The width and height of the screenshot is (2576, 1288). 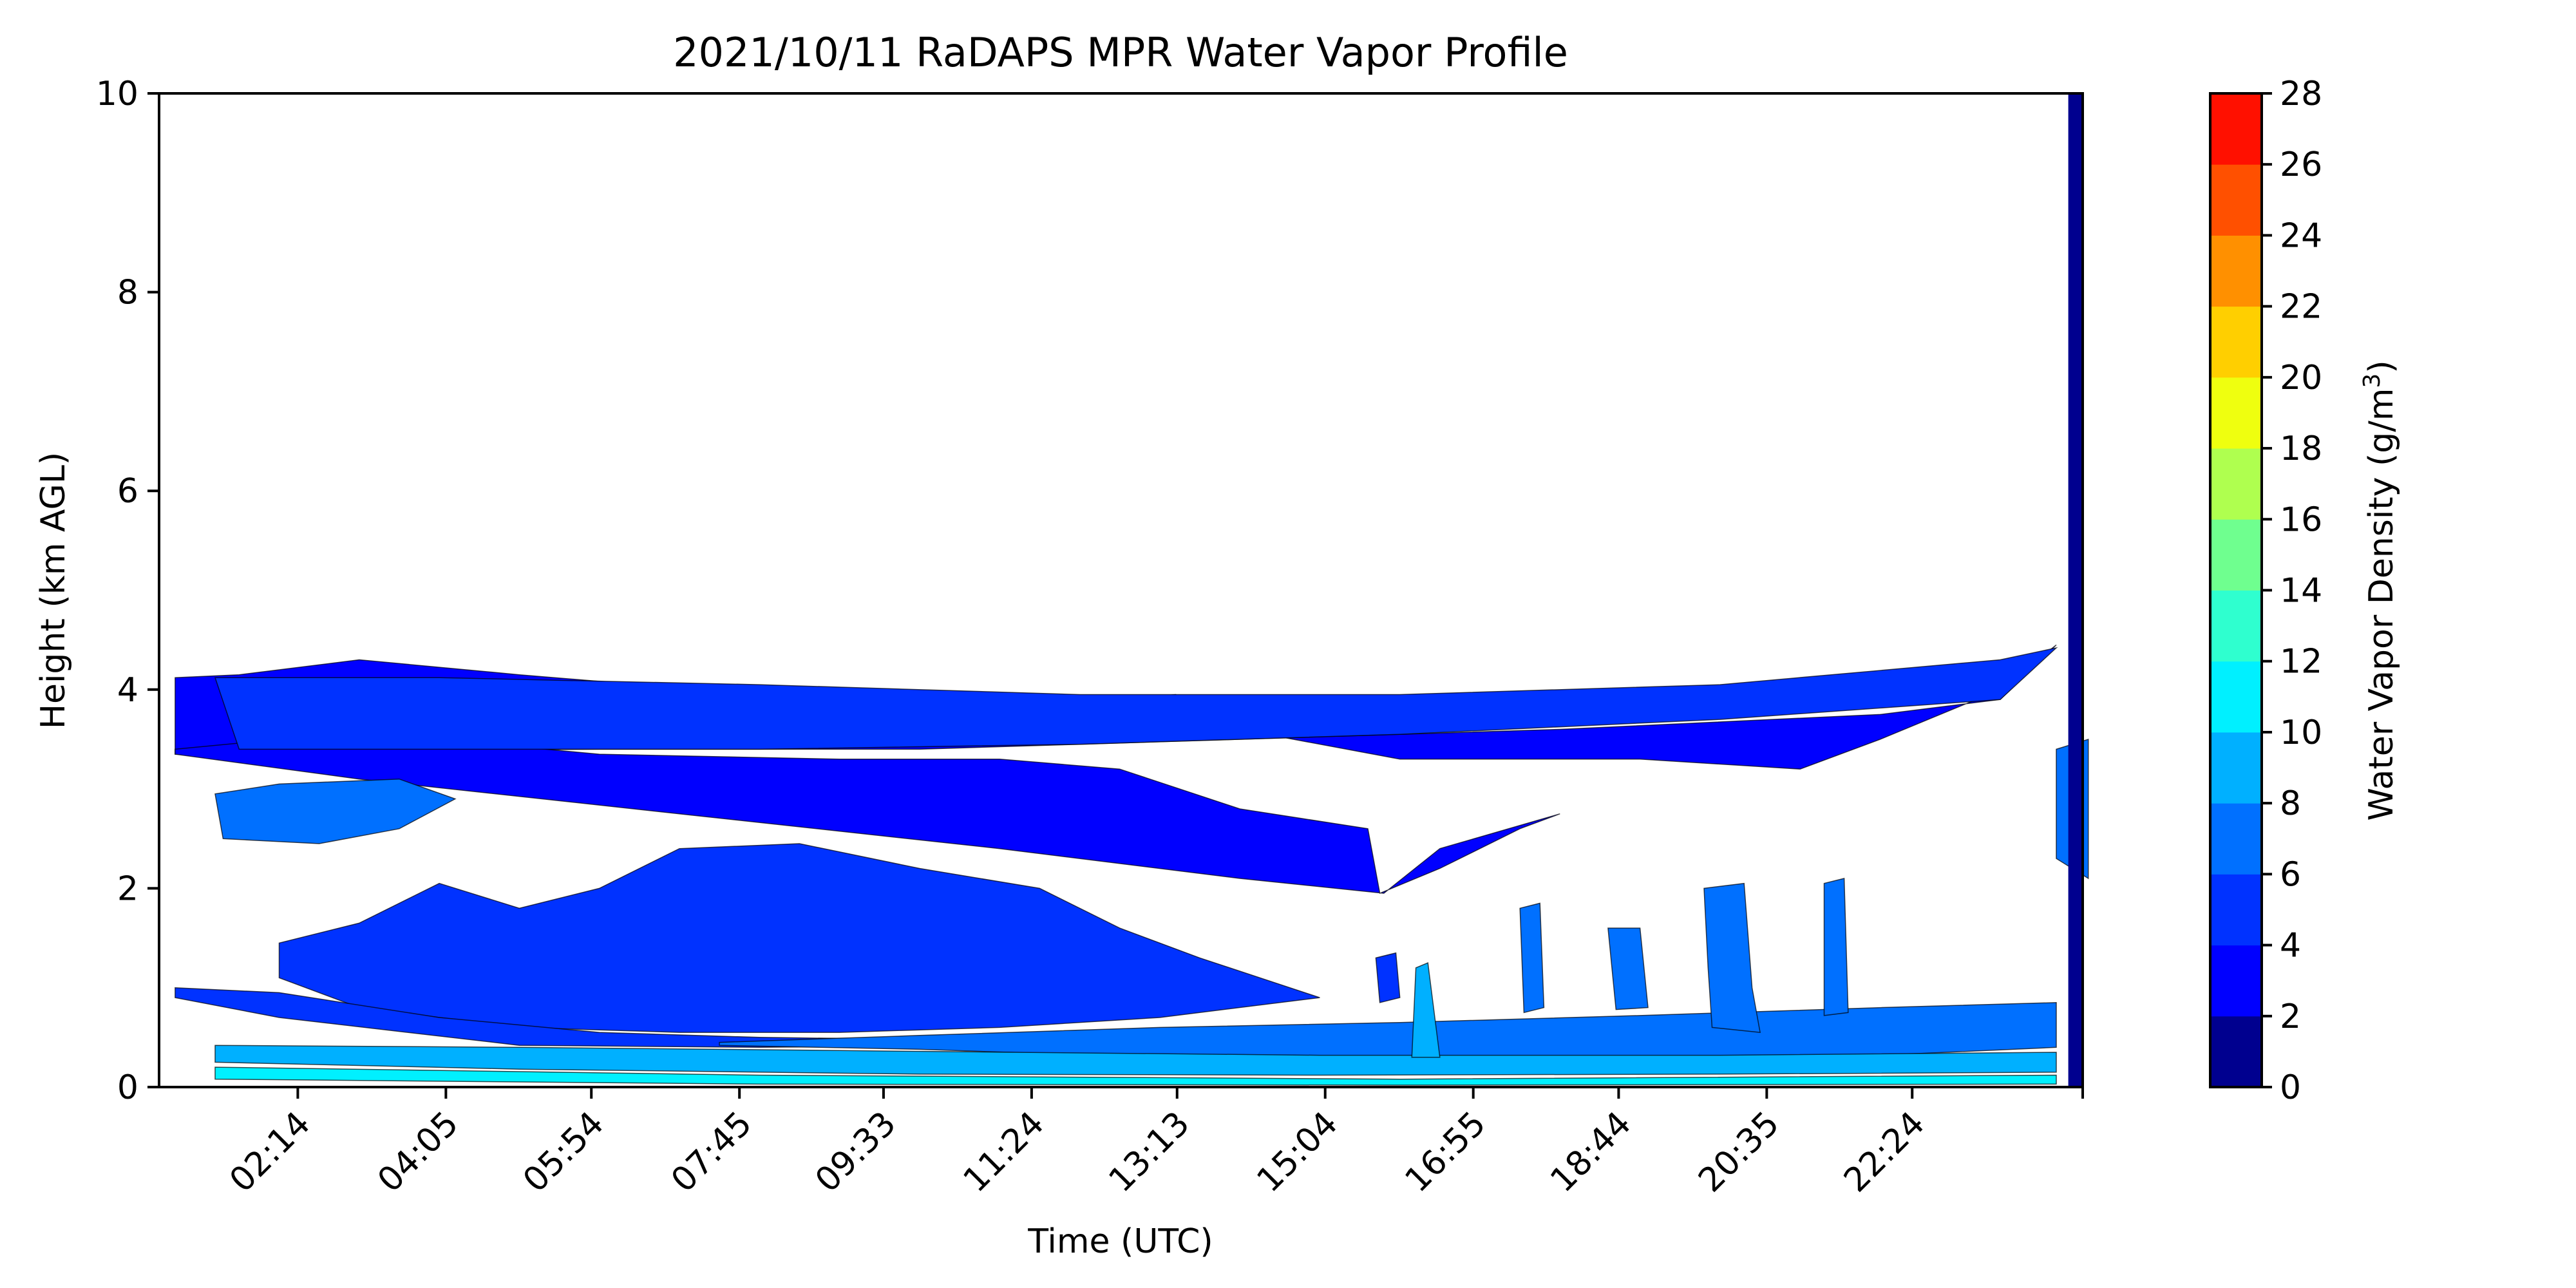 I want to click on x-tick-label: 13:13, so click(x=1149, y=1152).